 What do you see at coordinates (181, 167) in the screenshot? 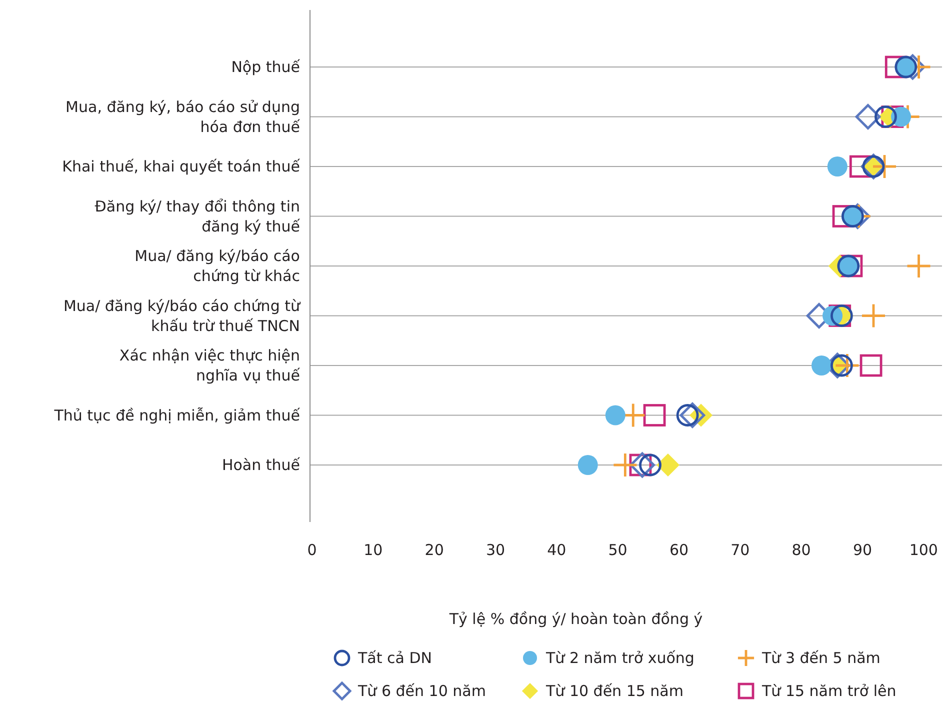
I see `y-tick-label: Khai thuế, khai quyết toán thuế` at bounding box center [181, 167].